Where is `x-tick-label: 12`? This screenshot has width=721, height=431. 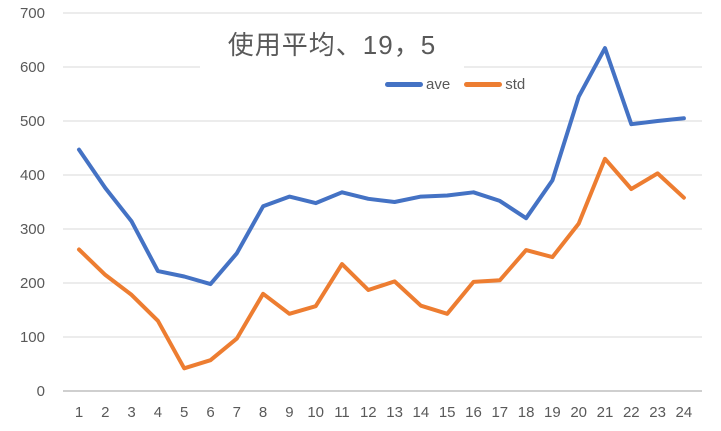
x-tick-label: 12 is located at coordinates (368, 412).